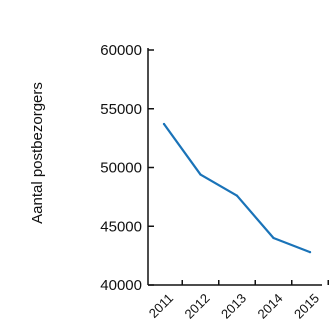 The height and width of the screenshot is (329, 332). I want to click on y-axis-label: Aantal postbezorgers, so click(37, 153).